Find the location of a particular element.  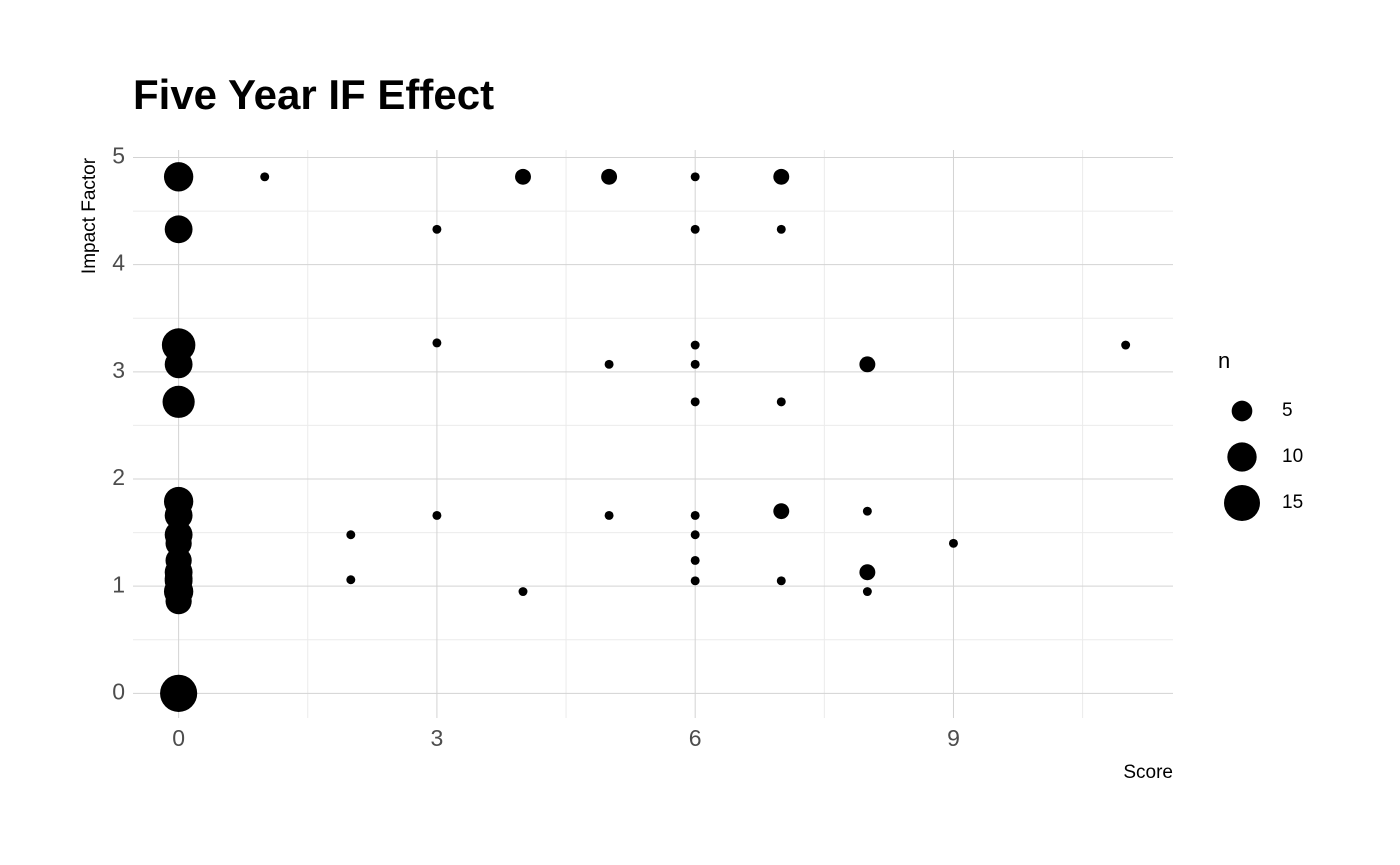

x-tick-label: 3 is located at coordinates (437, 738).